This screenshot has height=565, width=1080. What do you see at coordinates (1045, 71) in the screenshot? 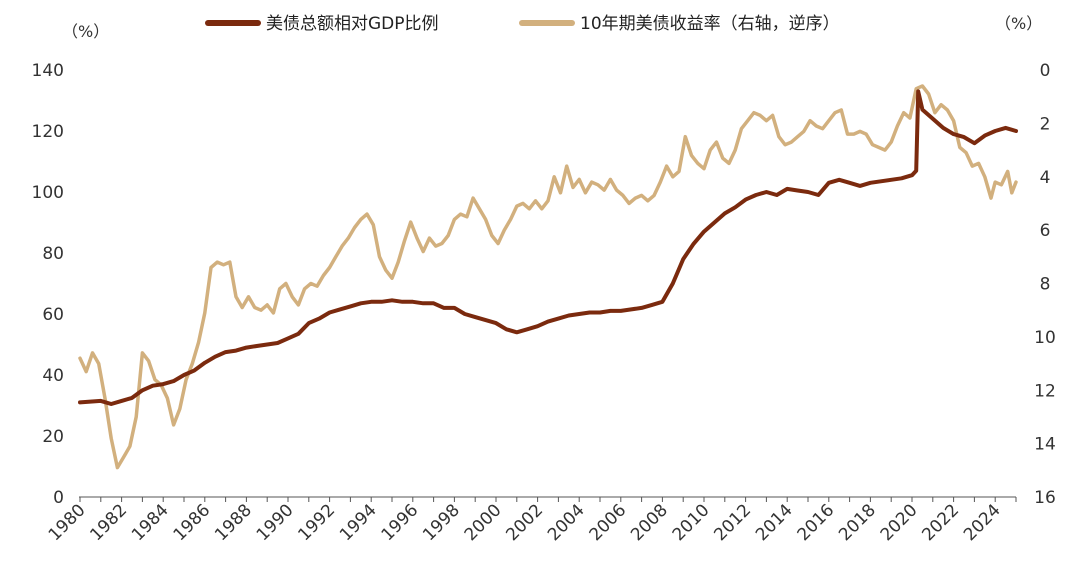
I see `right-axis-tick-label: 0` at bounding box center [1045, 71].